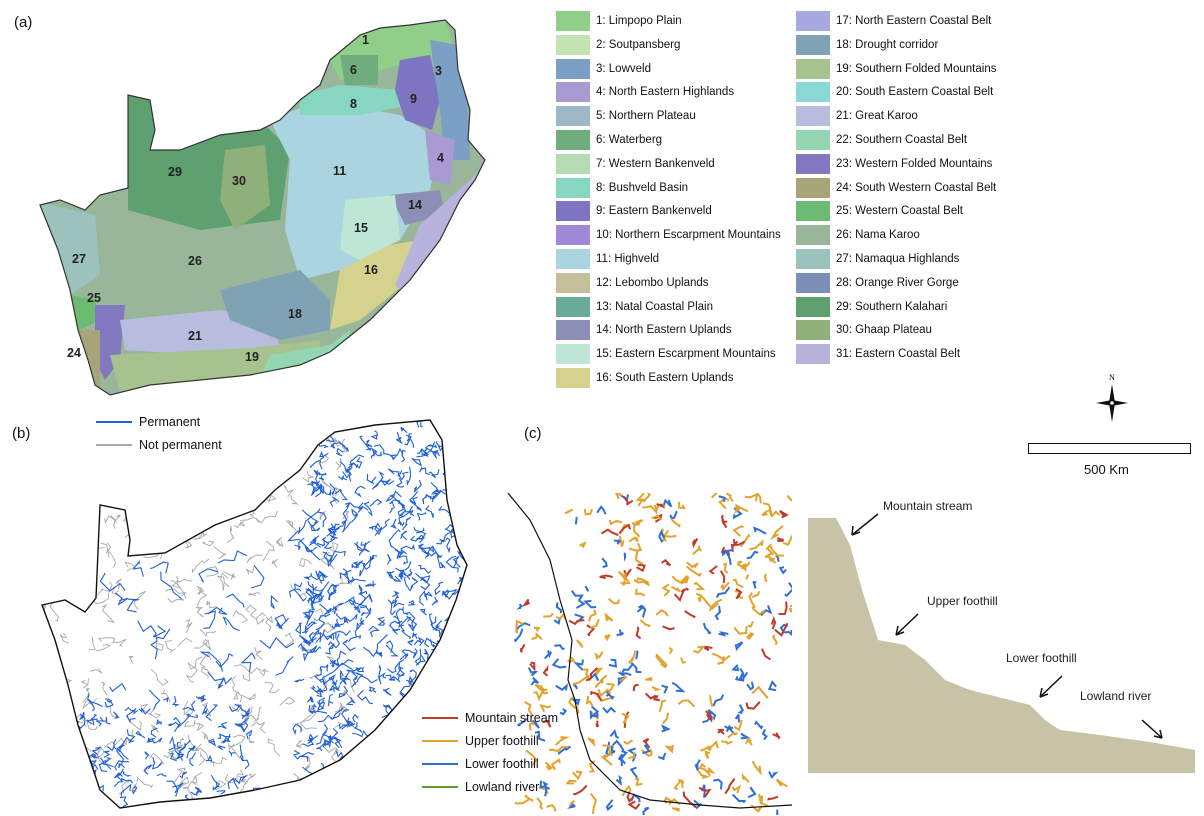 This screenshot has height=816, width=1204. I want to click on region-16-label: 16, so click(371, 270).